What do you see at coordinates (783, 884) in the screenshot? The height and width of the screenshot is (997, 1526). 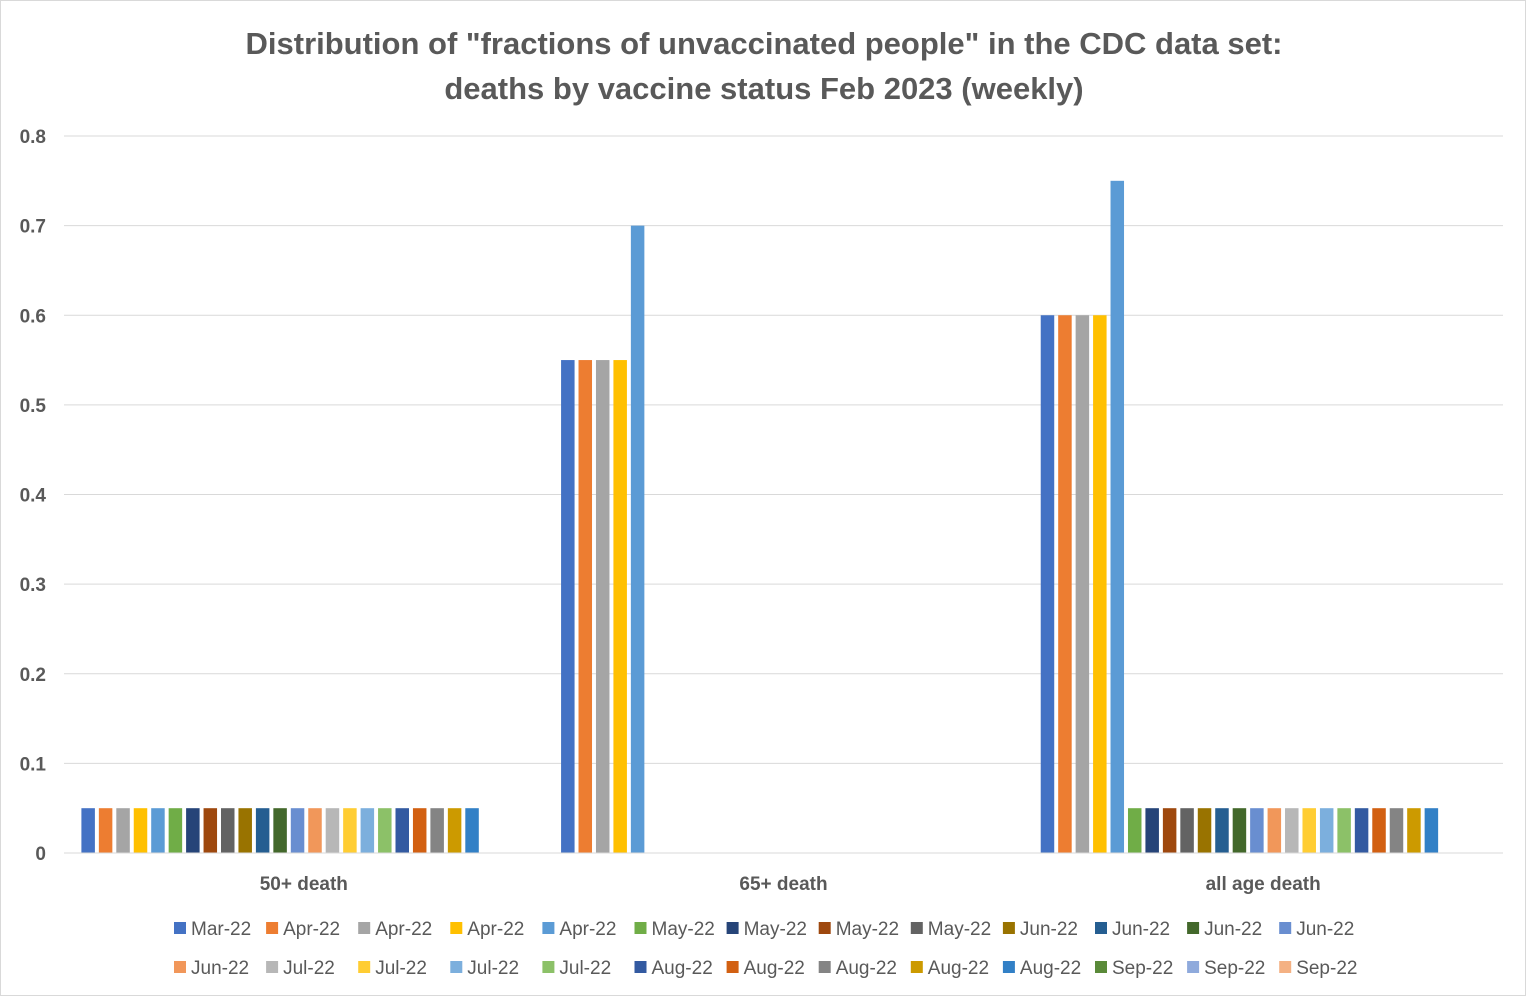 I see `category-label: 65+ death` at bounding box center [783, 884].